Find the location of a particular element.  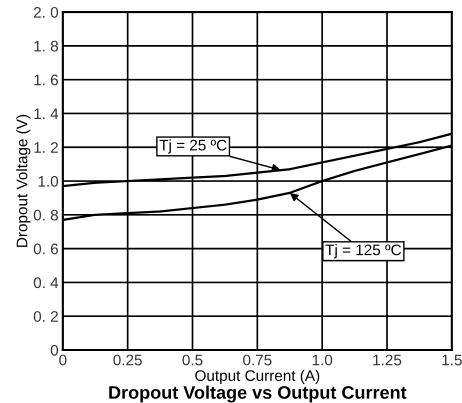

x-tick-label: 0.25 is located at coordinates (127, 360).